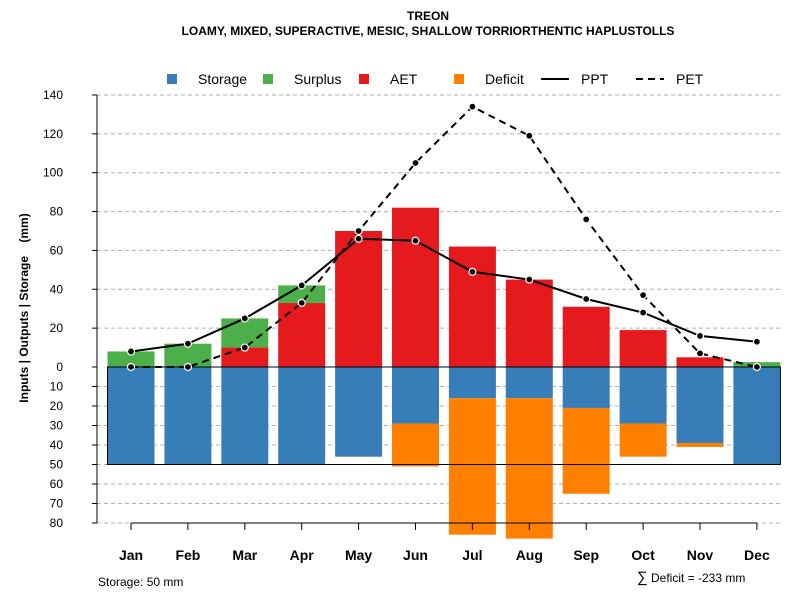 This screenshot has height=600, width=800. What do you see at coordinates (245, 416) in the screenshot?
I see `storage-bar-mar` at bounding box center [245, 416].